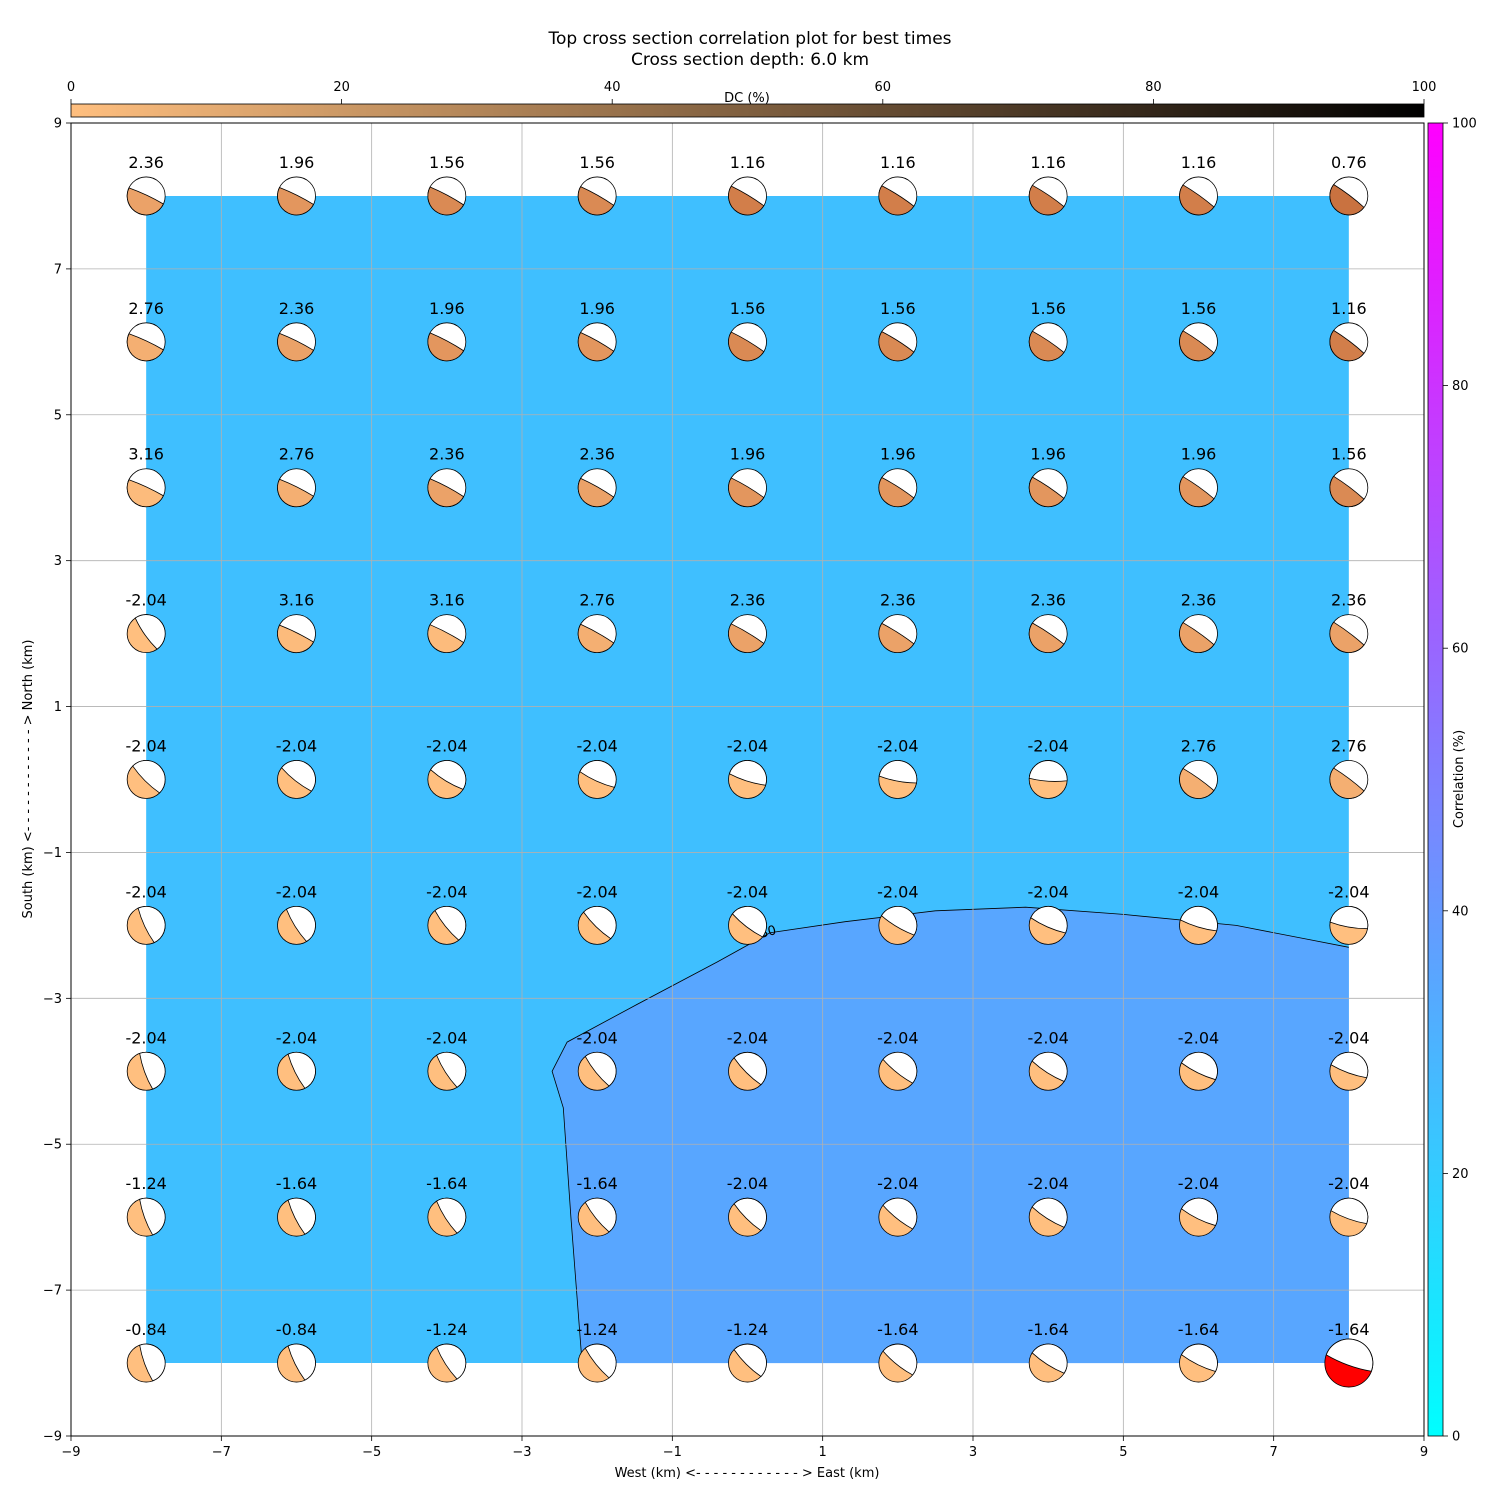  What do you see at coordinates (70, 1452) in the screenshot?
I see `x-tick-label: −9` at bounding box center [70, 1452].